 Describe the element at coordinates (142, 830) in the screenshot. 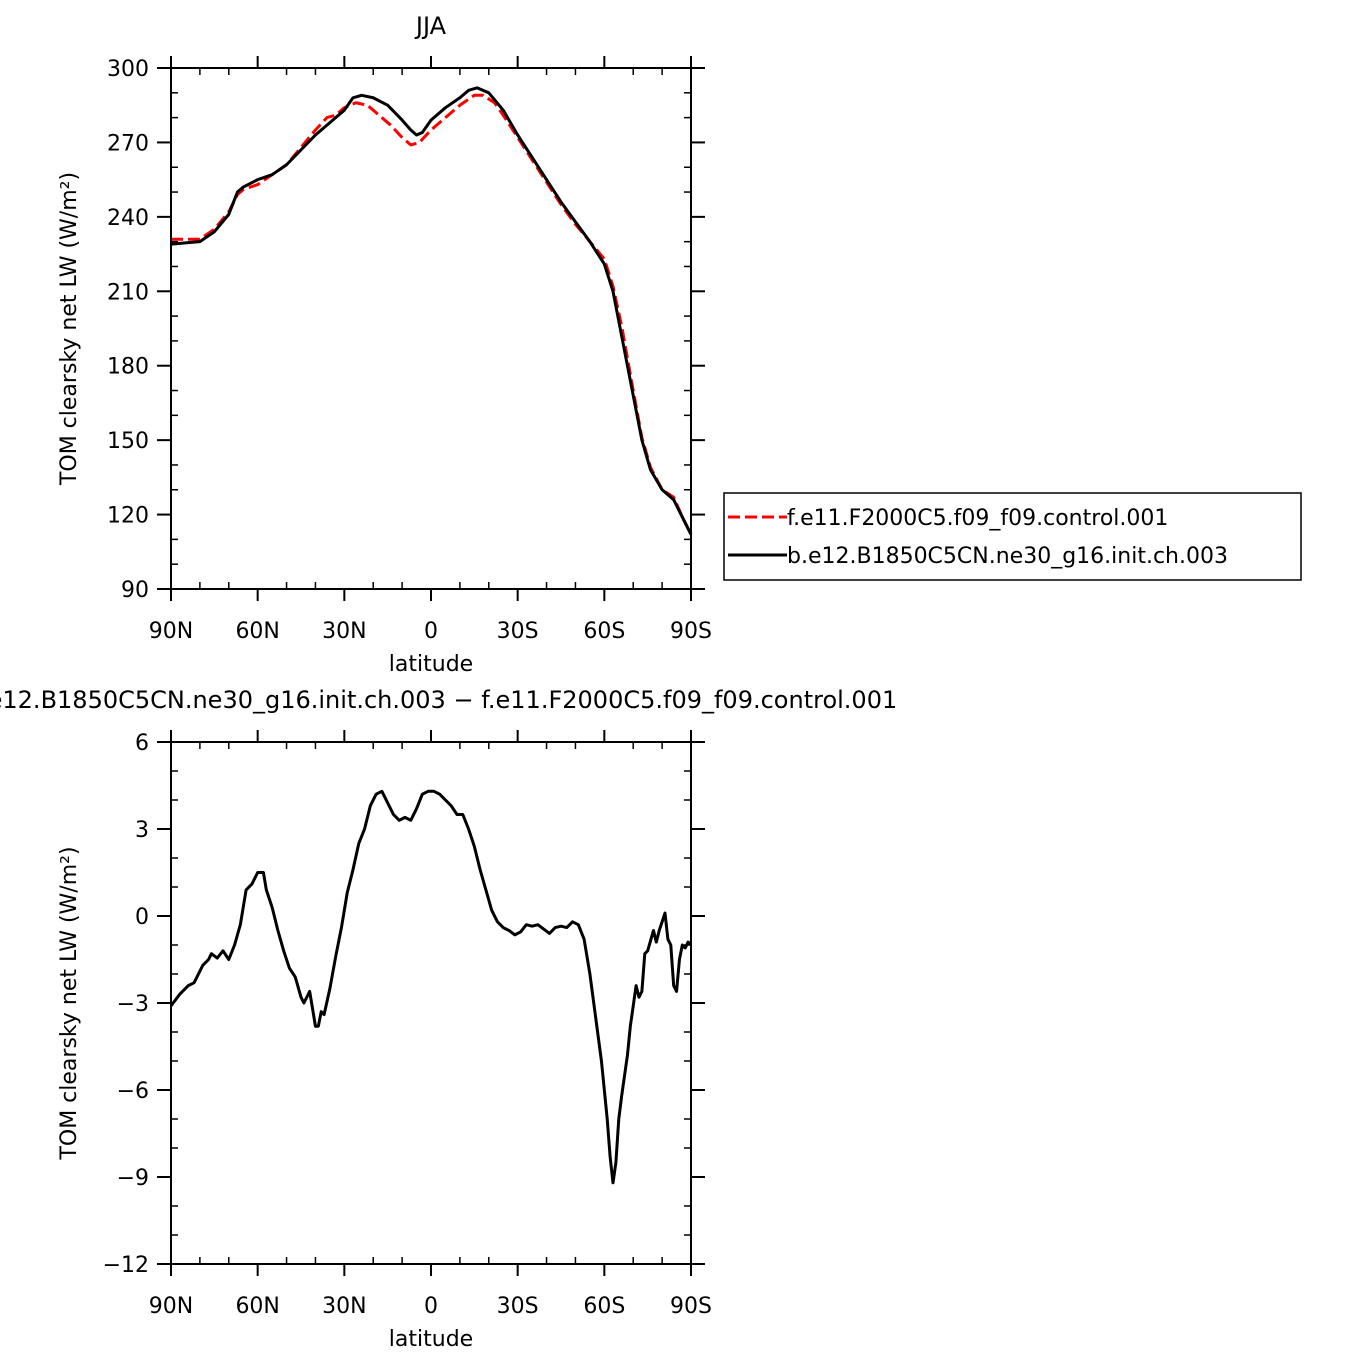

I see `y-tick-label: 3` at that location.